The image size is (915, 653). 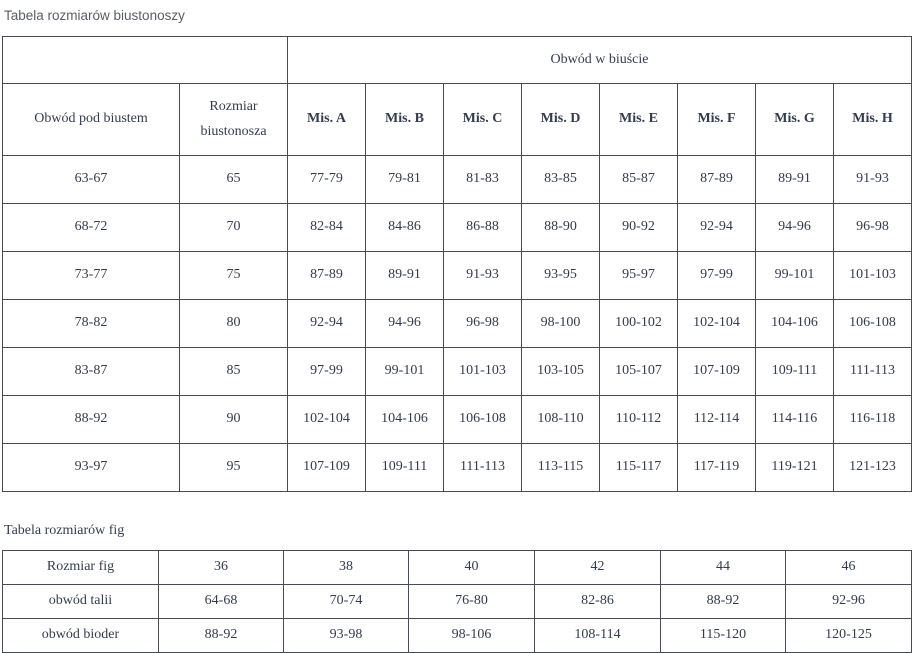 What do you see at coordinates (872, 419) in the screenshot?
I see `table-cell: 116-118` at bounding box center [872, 419].